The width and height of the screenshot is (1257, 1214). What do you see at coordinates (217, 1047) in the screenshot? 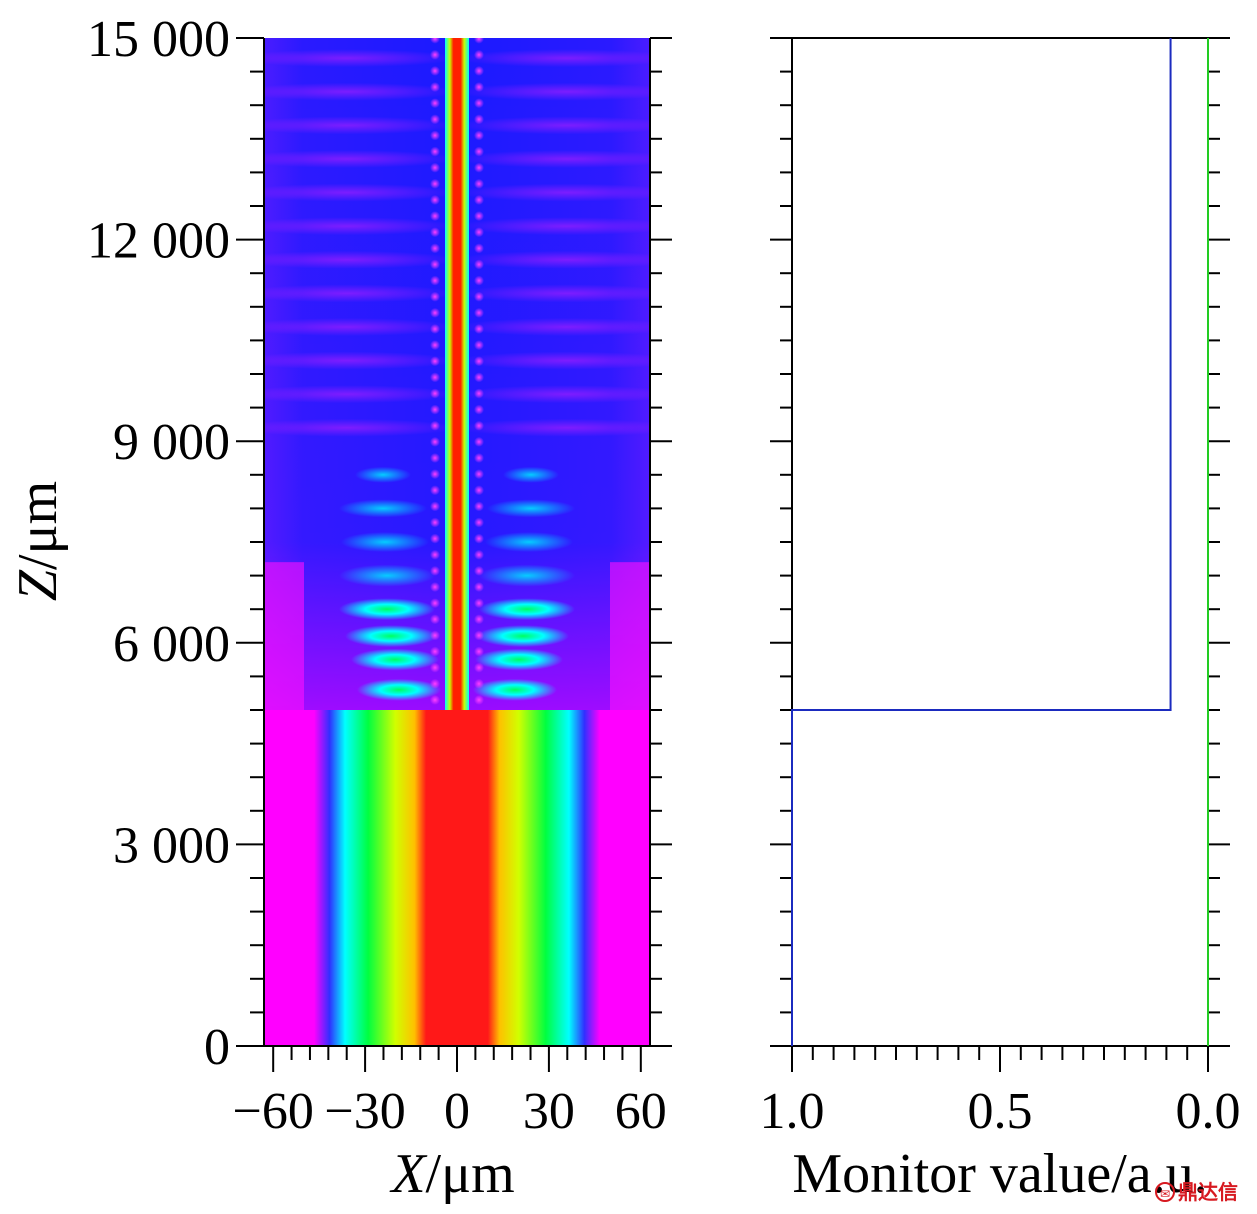
I see `y-tick-label: 0` at bounding box center [217, 1047].